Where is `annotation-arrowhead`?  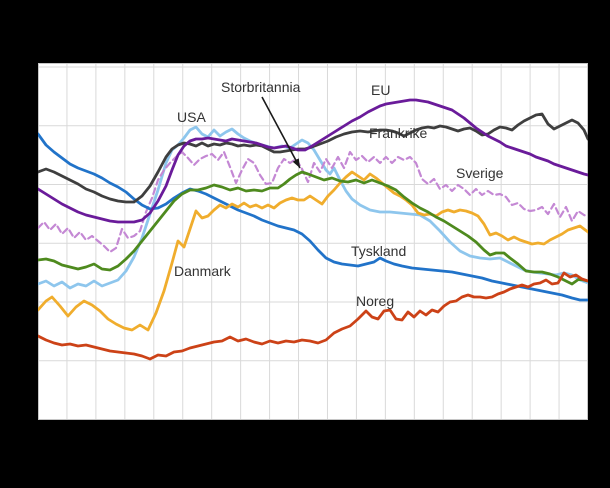 annotation-arrowhead is located at coordinates (296, 163).